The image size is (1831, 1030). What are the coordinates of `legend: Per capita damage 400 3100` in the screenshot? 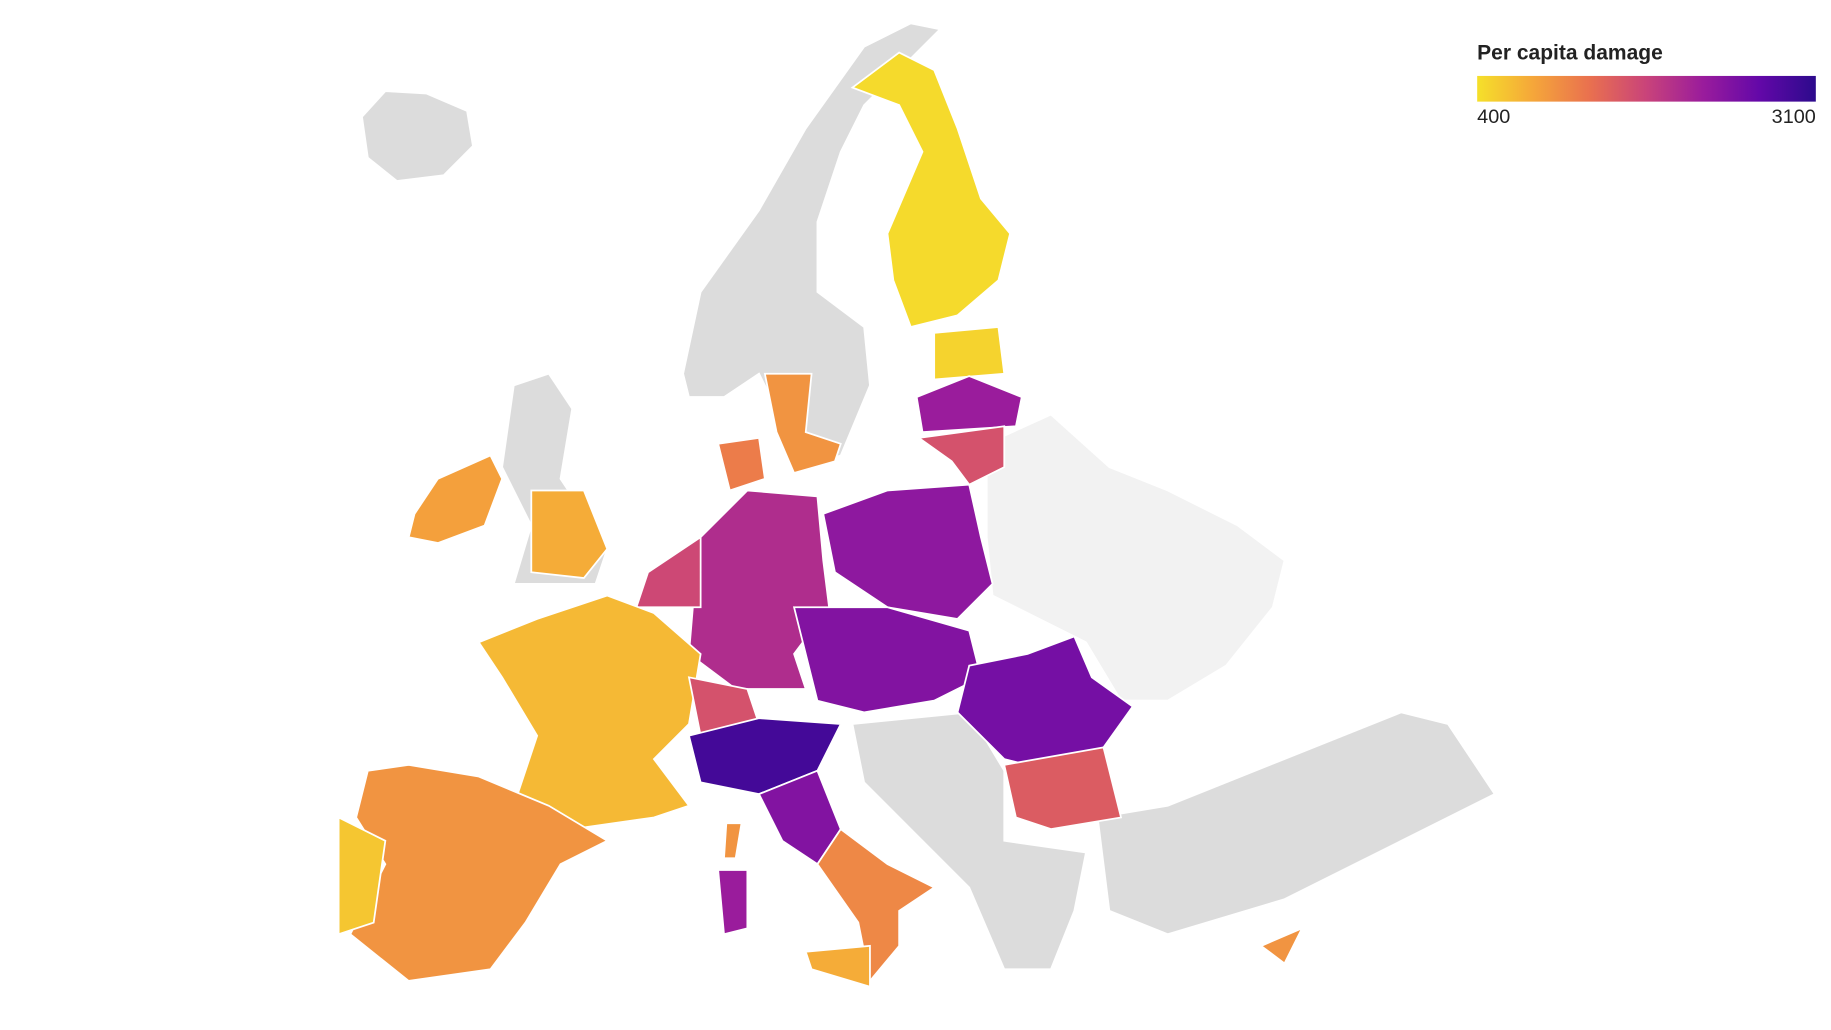 It's located at (1646, 84).